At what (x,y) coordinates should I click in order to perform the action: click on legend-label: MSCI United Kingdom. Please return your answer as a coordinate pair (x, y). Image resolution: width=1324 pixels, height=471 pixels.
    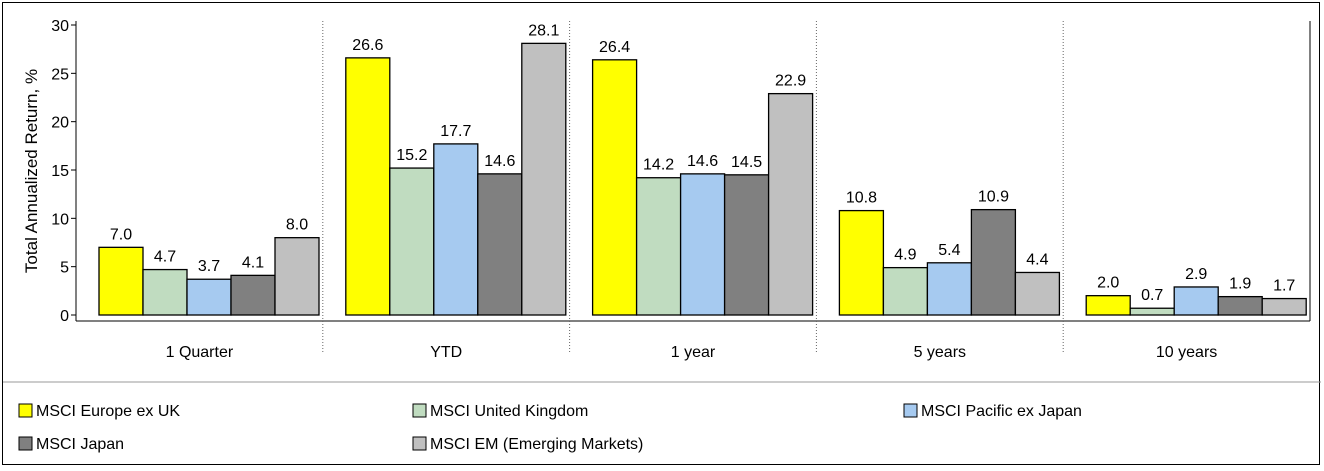
    Looking at the image, I should click on (509, 411).